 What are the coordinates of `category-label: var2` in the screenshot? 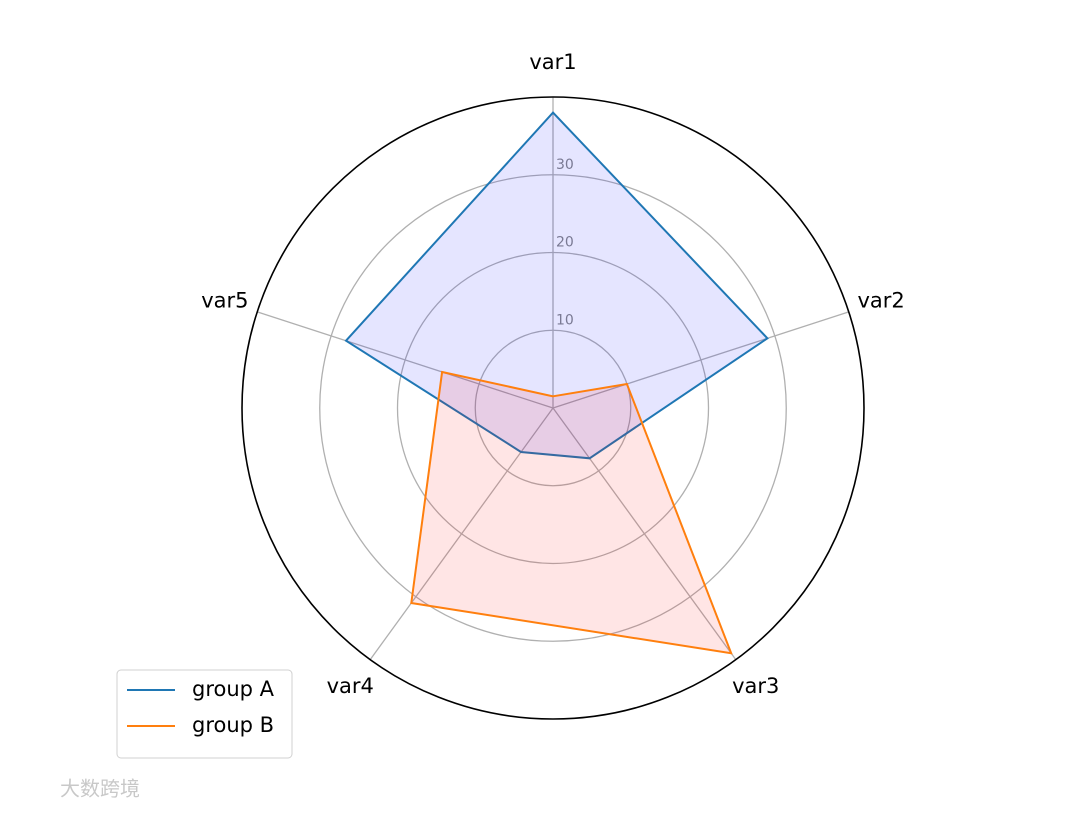 It's located at (880, 300).